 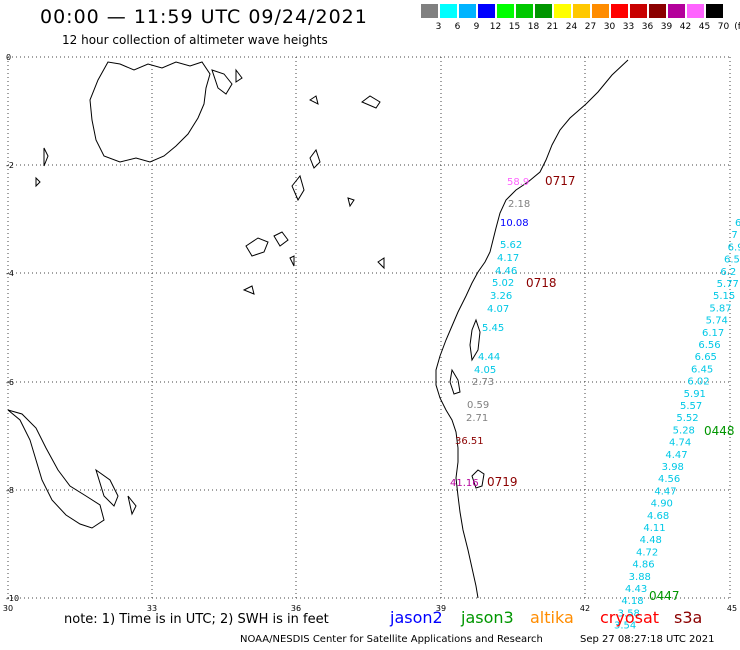 What do you see at coordinates (691, 406) in the screenshot?
I see `track-value: 5.57` at bounding box center [691, 406].